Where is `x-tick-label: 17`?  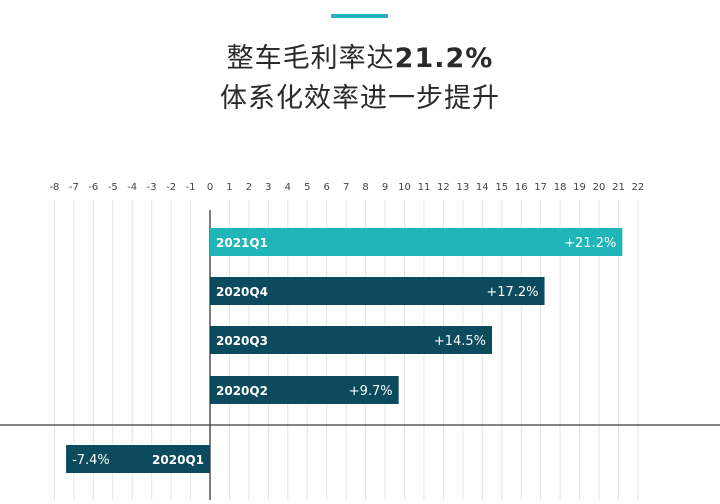
x-tick-label: 17 is located at coordinates (540, 187).